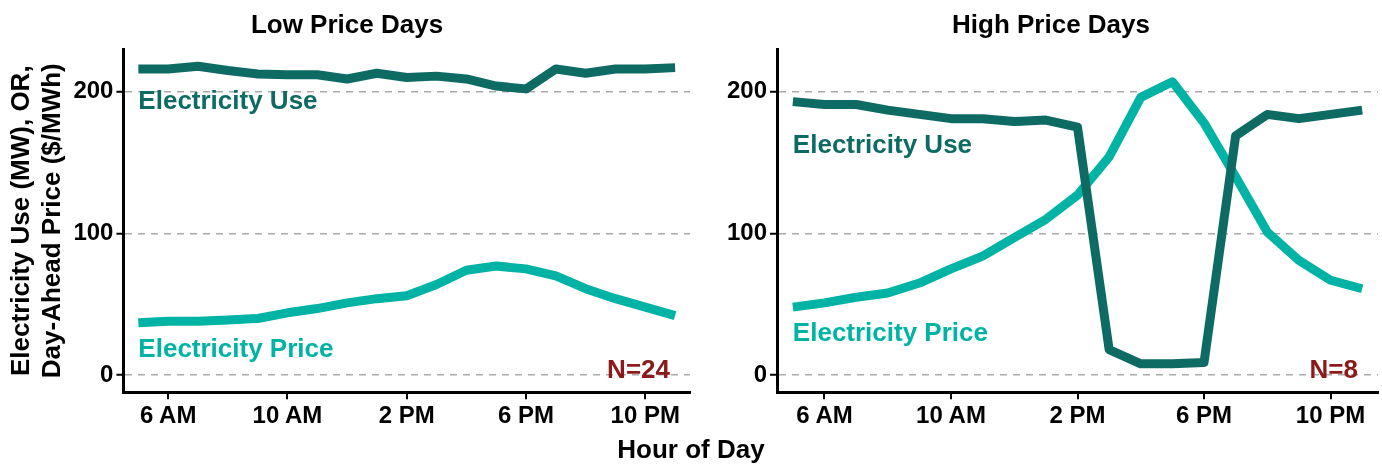 The height and width of the screenshot is (466, 1382). What do you see at coordinates (639, 369) in the screenshot?
I see `annotation: N=24` at bounding box center [639, 369].